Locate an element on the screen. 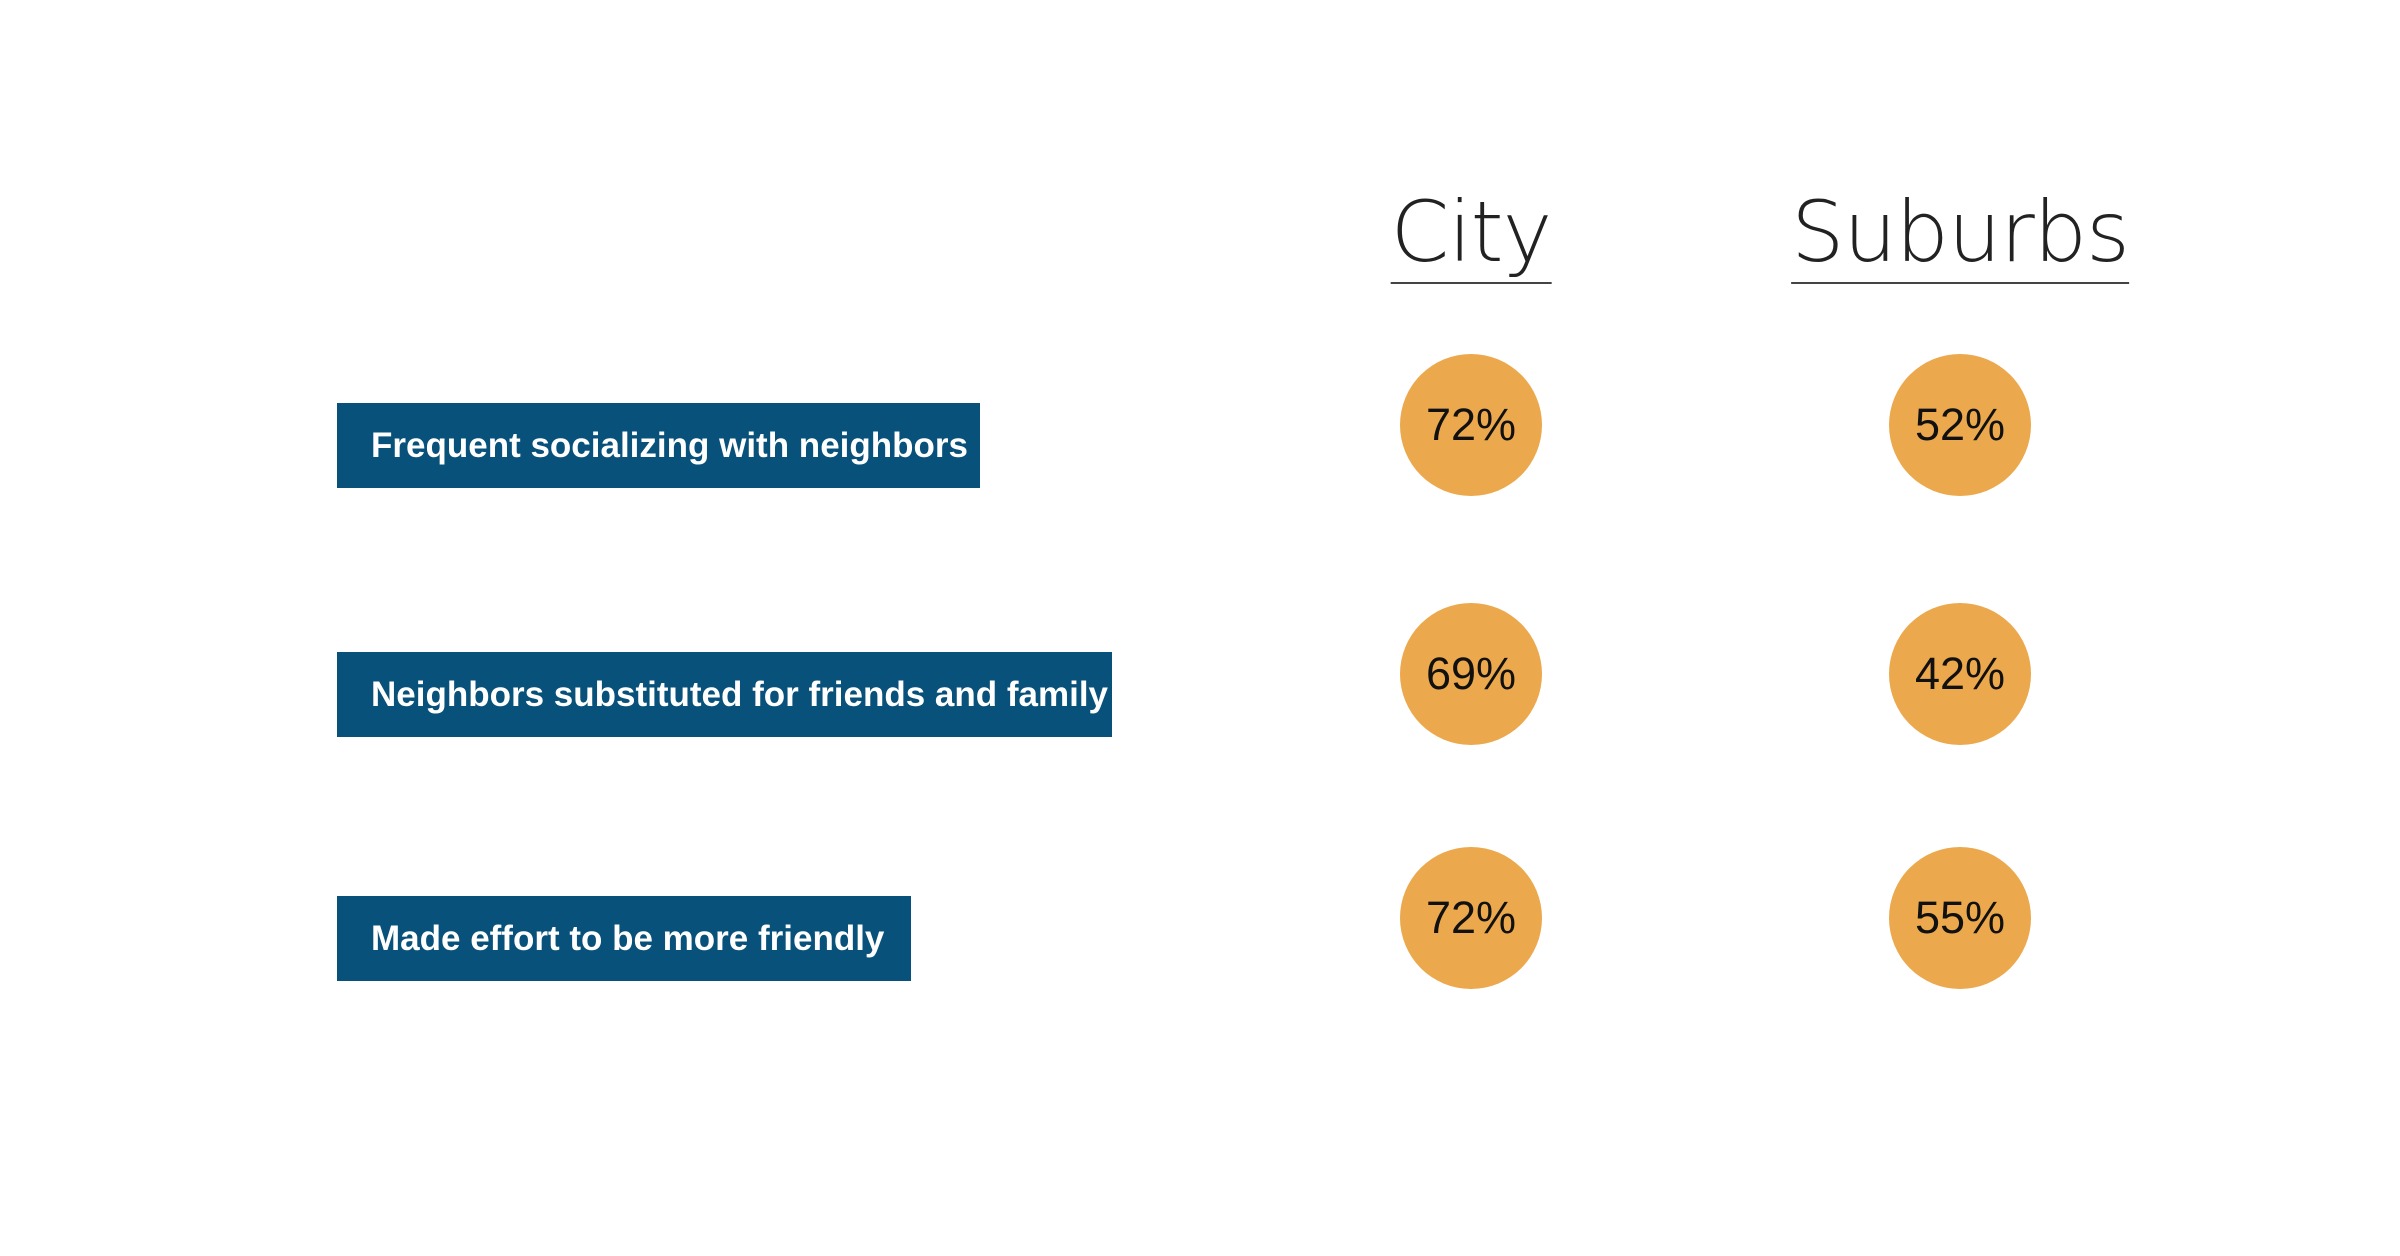  row-label: Made effort to be more friendly is located at coordinates (624, 938).